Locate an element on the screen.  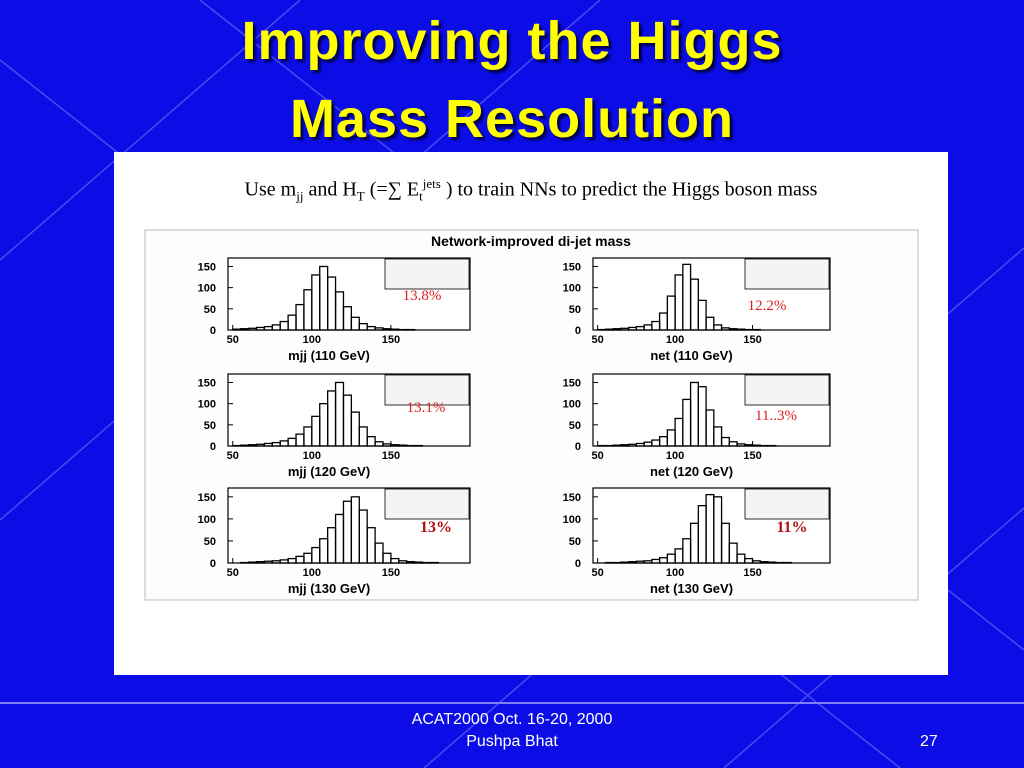
x-axis-label: net (120 GeV) is located at coordinates (691, 471).